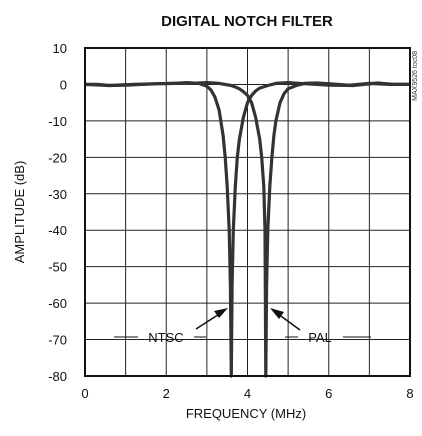 The width and height of the screenshot is (422, 436). Describe the element at coordinates (247, 21) in the screenshot. I see `chart-title: DIGITAL NOTCH FILTER` at that location.